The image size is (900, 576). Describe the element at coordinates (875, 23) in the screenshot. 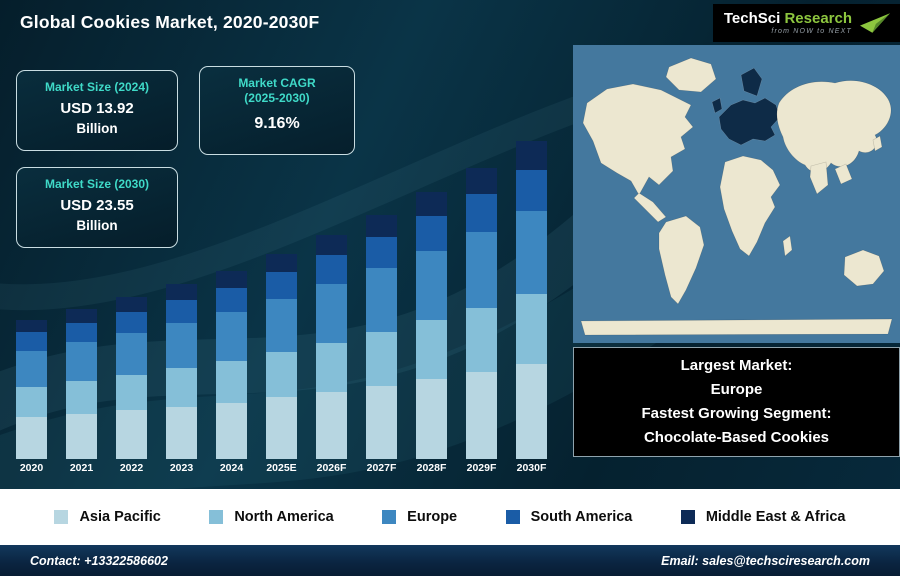

I see `paper-plane-icon` at that location.